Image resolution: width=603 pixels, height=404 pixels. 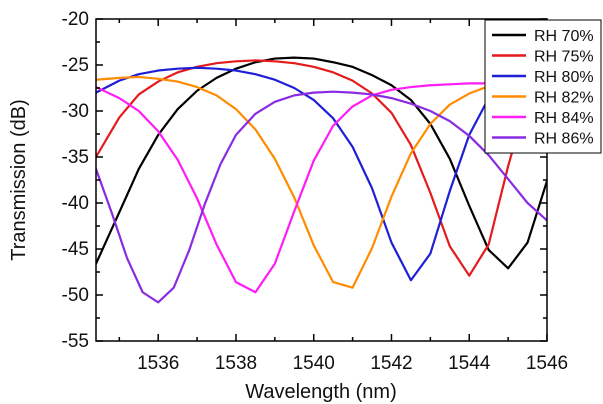 What do you see at coordinates (75, 249) in the screenshot?
I see `y-tick-label-3: -45` at bounding box center [75, 249].